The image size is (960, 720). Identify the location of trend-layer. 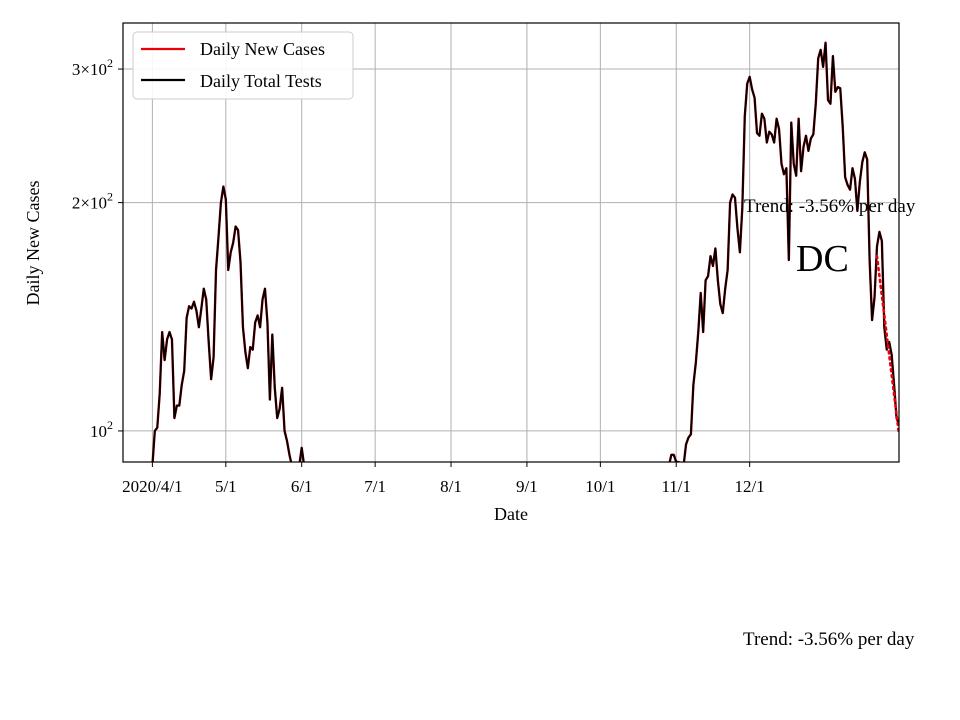
(887, 345).